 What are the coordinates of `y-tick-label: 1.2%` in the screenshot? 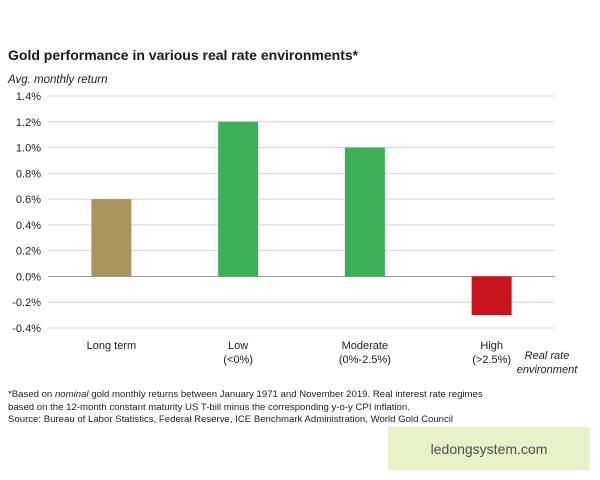 It's located at (28, 123).